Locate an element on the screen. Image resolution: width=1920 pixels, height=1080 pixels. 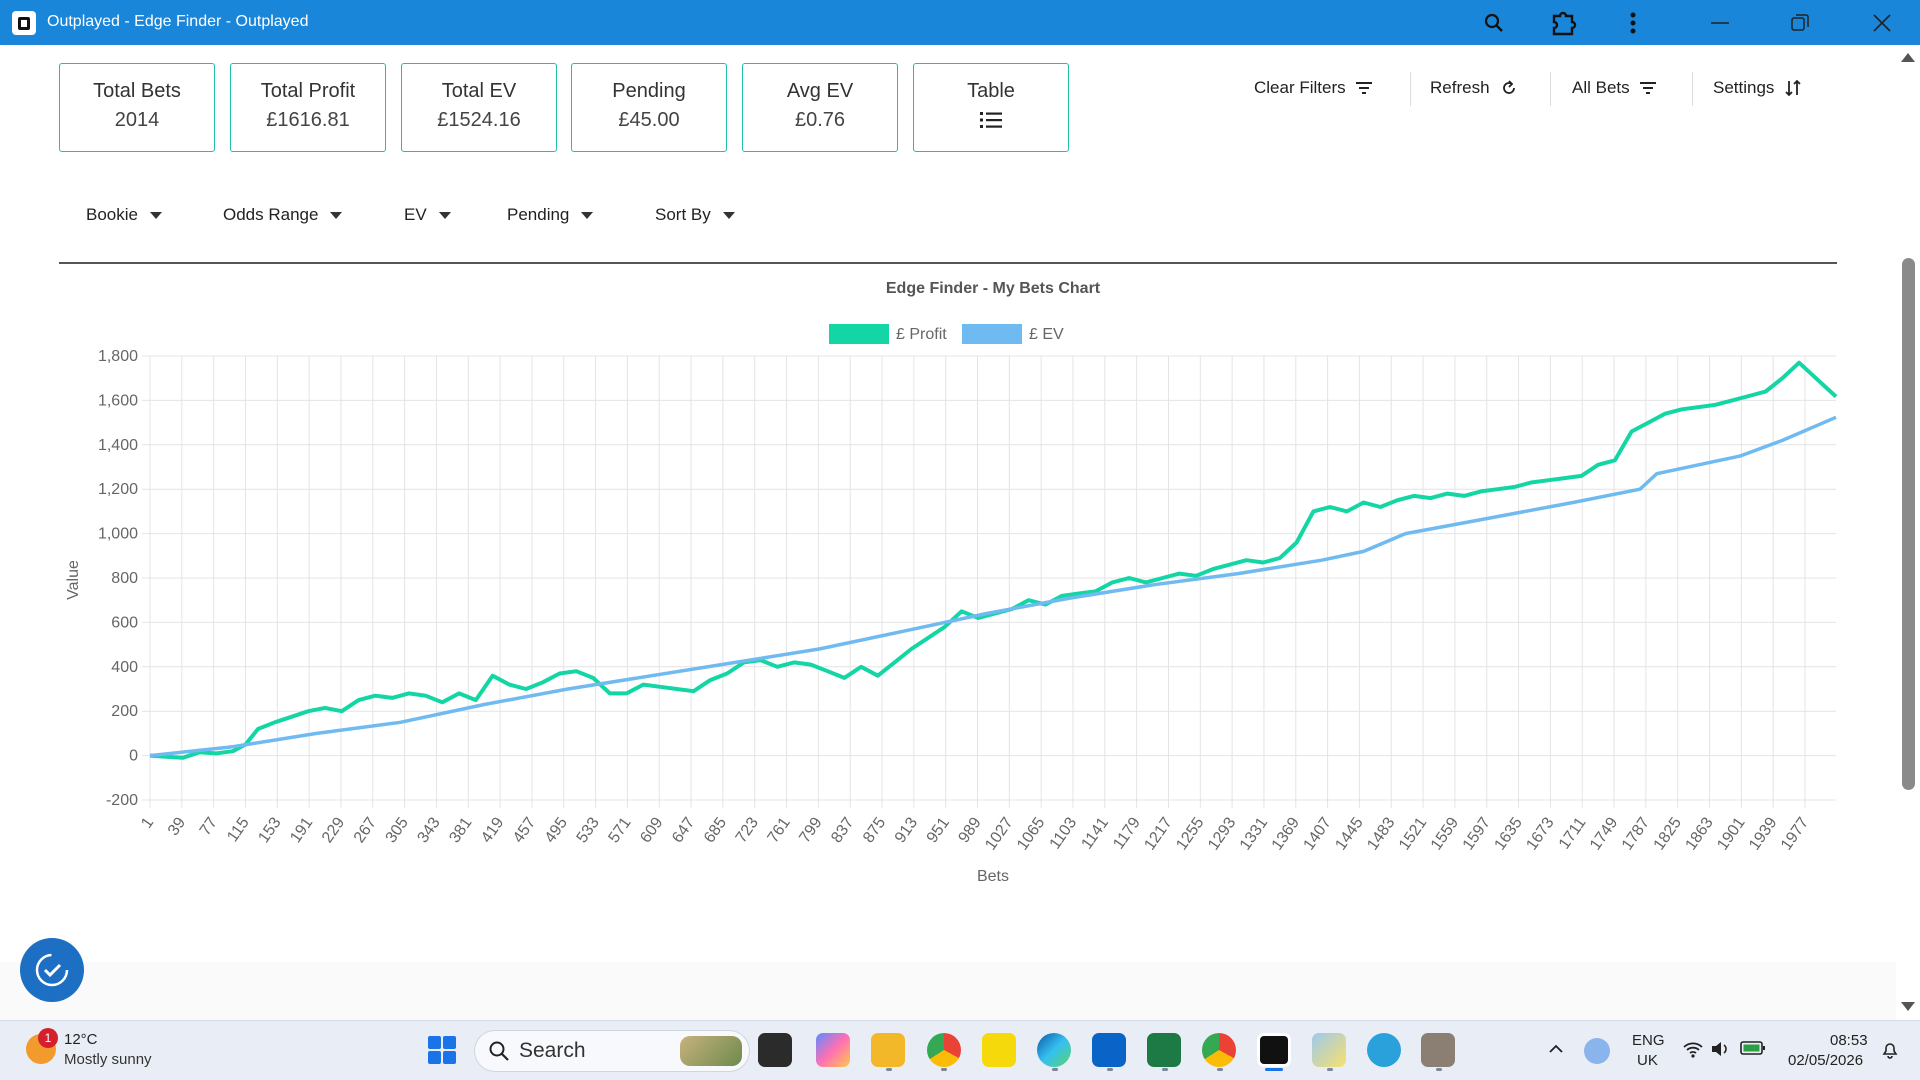
more-menu-icon is located at coordinates (1633, 22).